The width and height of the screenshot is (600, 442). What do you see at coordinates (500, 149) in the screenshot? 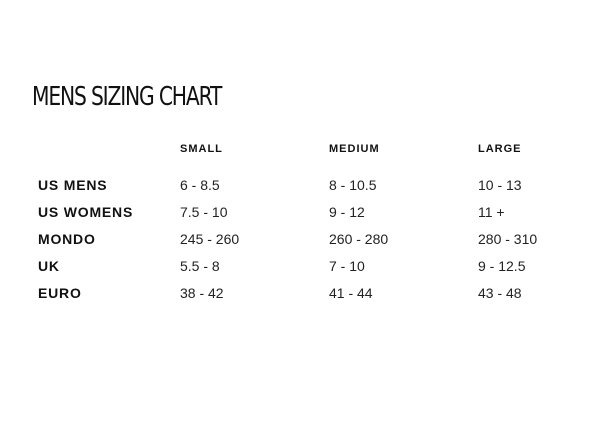
I see `column-header-large: LARGE` at bounding box center [500, 149].